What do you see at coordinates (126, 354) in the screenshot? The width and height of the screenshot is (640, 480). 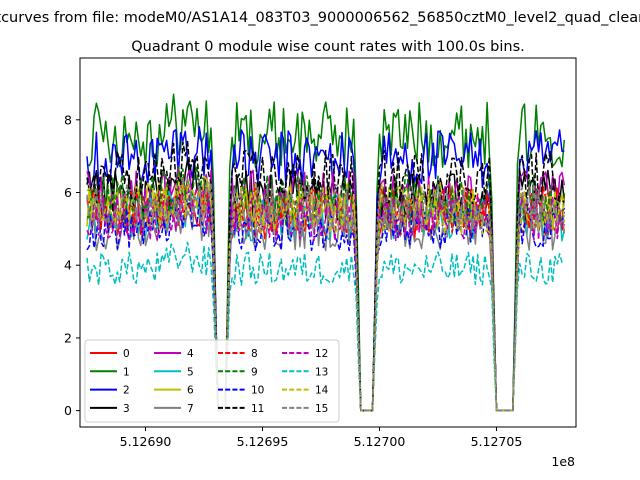 I see `legend-label-0: 0` at bounding box center [126, 354].